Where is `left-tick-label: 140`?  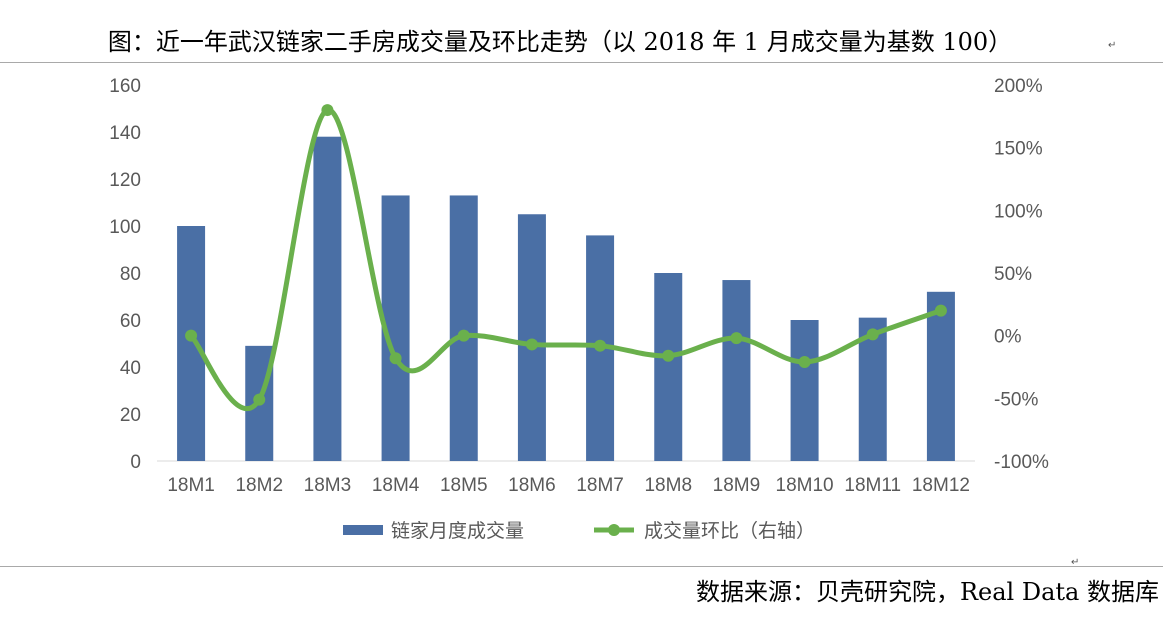
left-tick-label: 140 is located at coordinates (125, 133).